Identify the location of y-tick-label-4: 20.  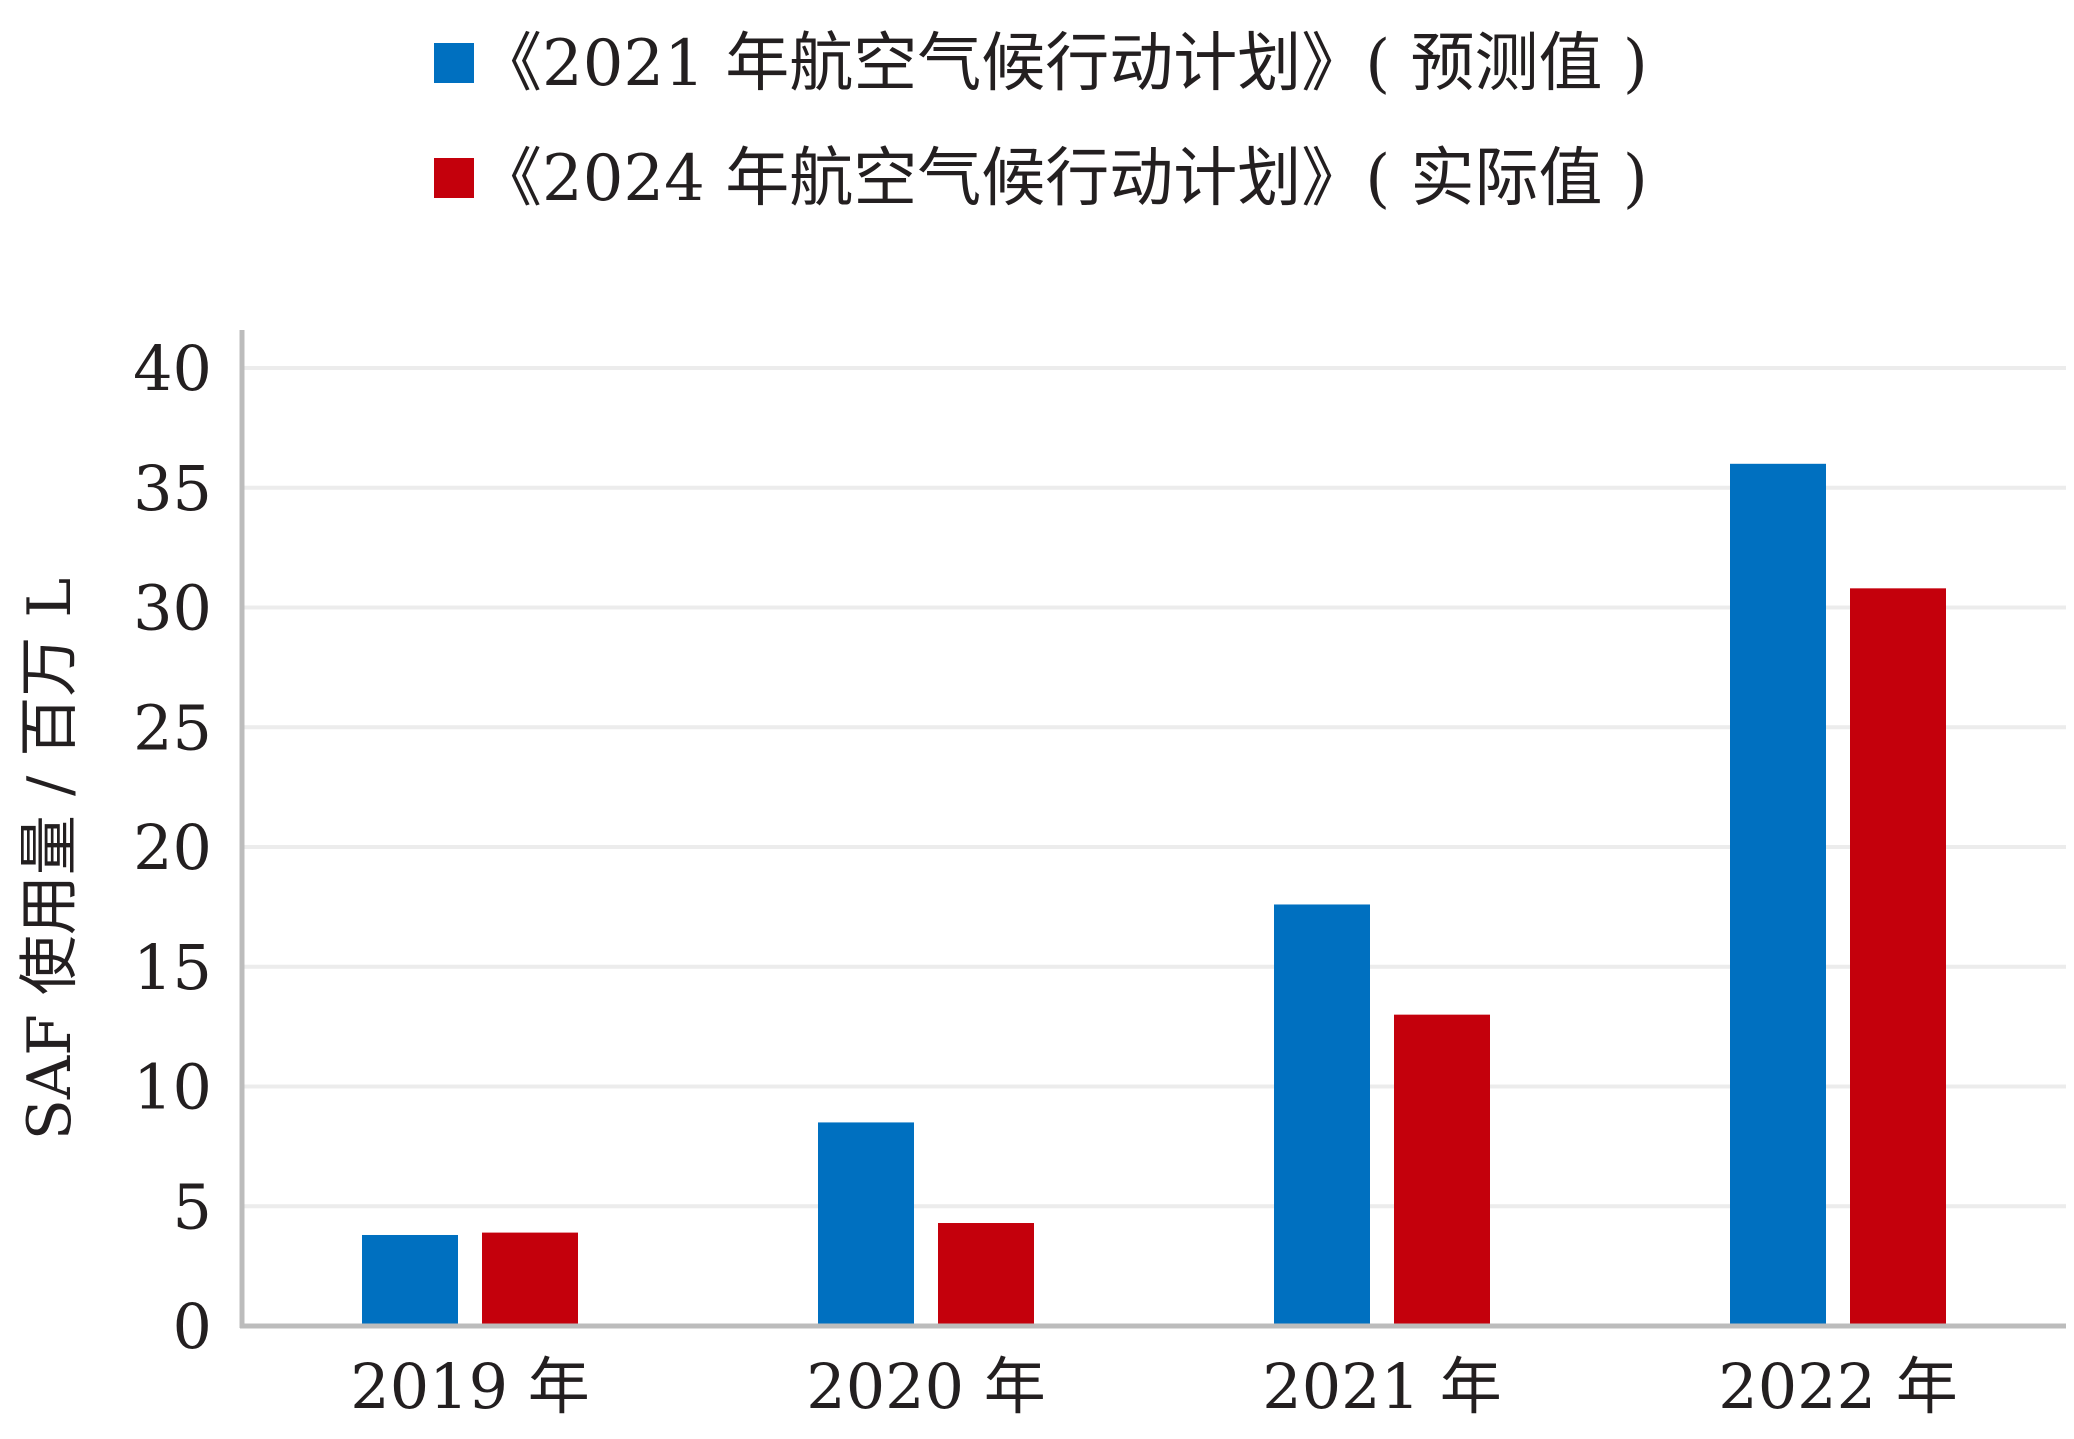
(172, 847).